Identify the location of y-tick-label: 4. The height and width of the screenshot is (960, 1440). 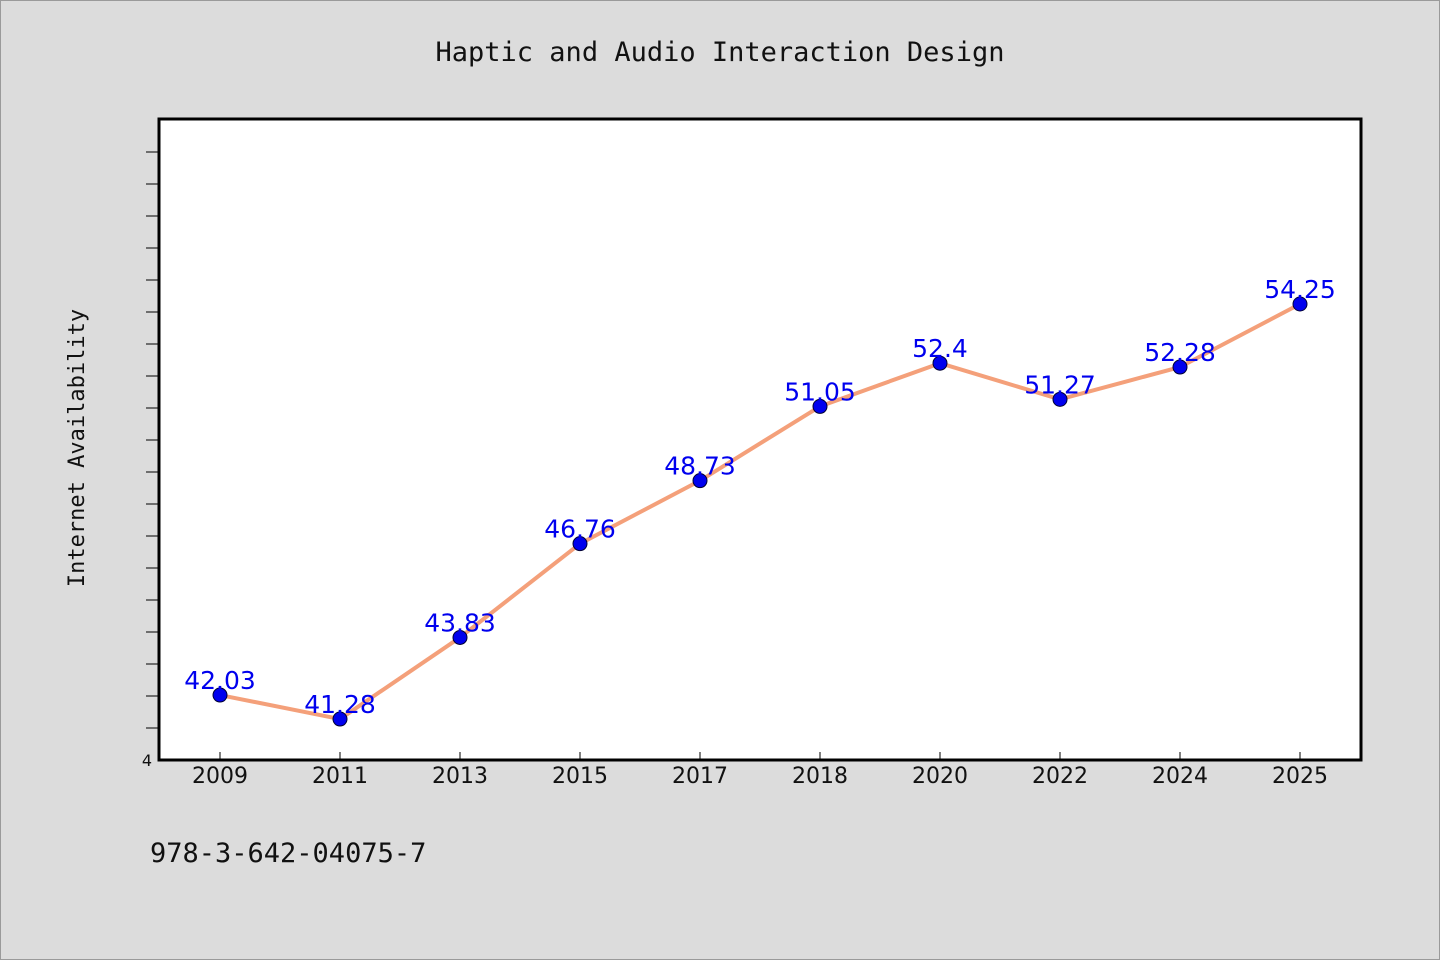
(147, 760).